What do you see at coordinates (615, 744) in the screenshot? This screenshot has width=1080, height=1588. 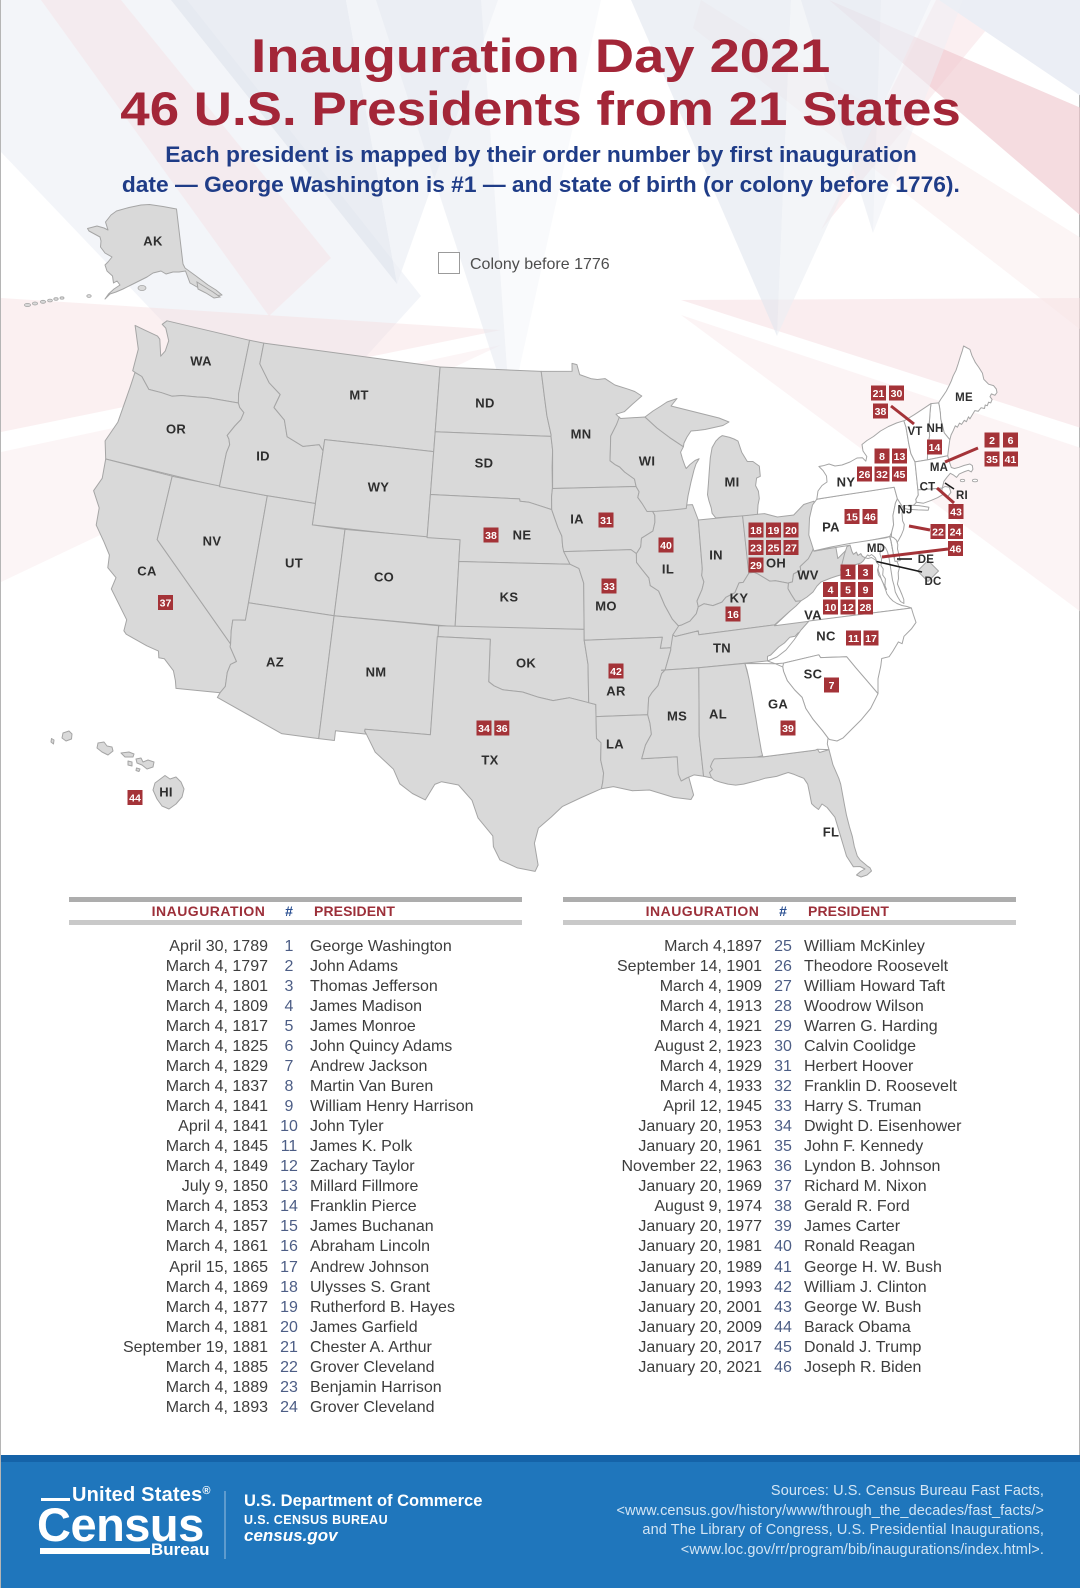 I see `svg-text: LA` at bounding box center [615, 744].